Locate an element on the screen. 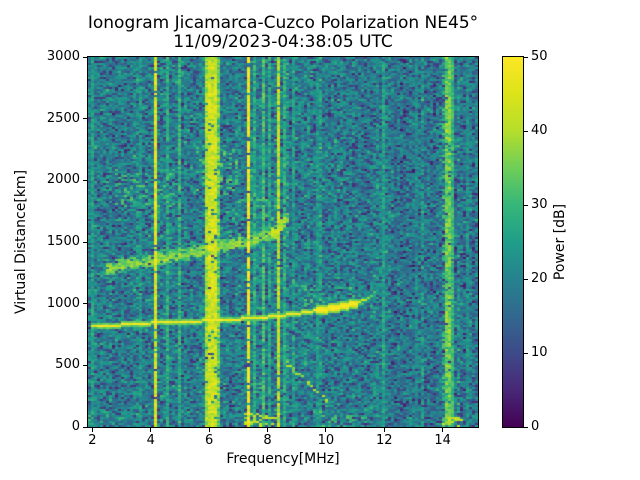  x-tick-label: 8 is located at coordinates (267, 440).